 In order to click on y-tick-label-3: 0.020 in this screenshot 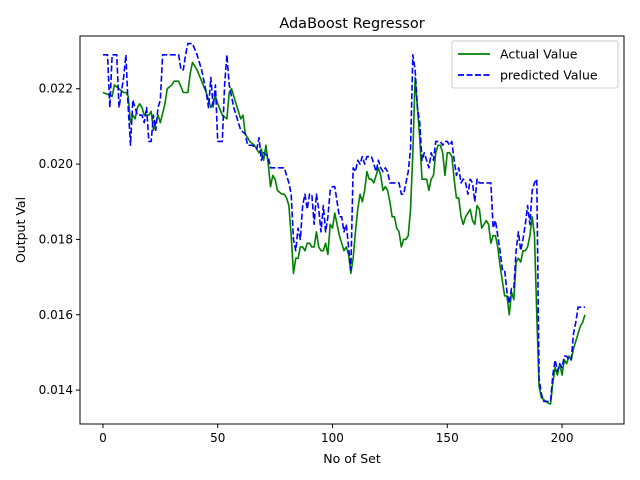, I will do `click(56, 164)`.